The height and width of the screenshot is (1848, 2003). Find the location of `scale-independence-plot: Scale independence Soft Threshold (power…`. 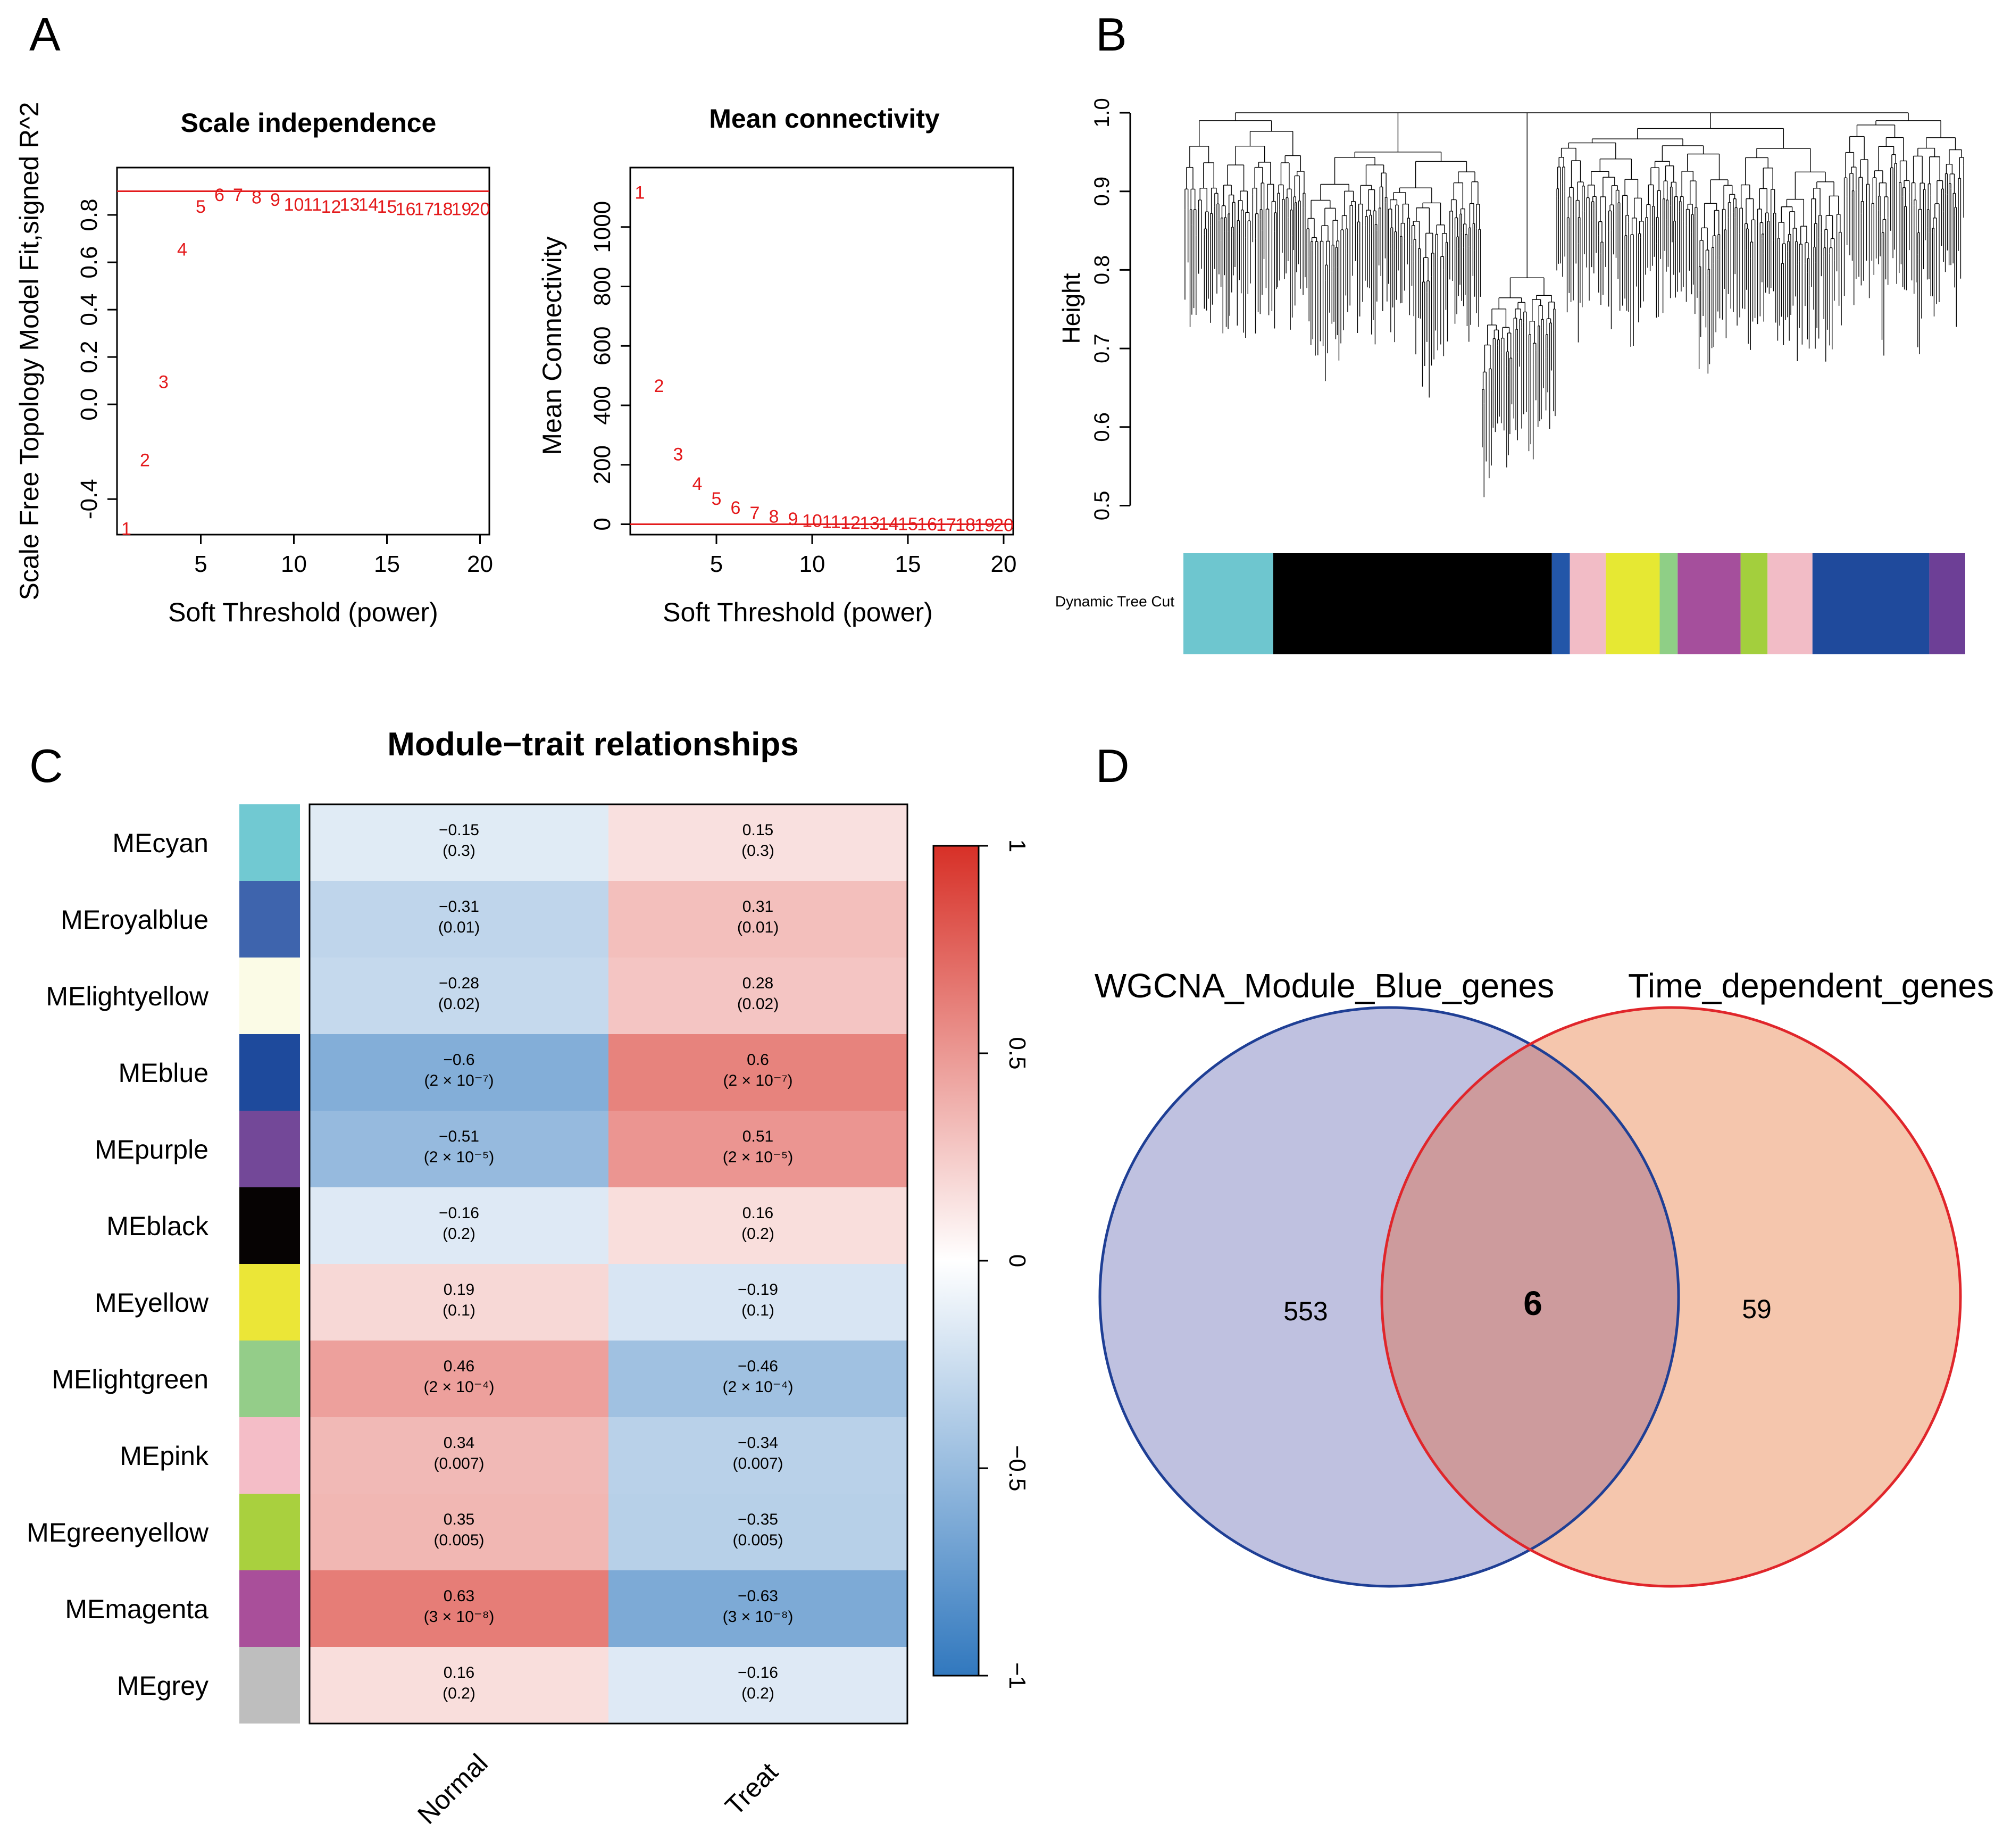

scale-independence-plot: Scale independence Soft Threshold (power… is located at coordinates (253, 364).